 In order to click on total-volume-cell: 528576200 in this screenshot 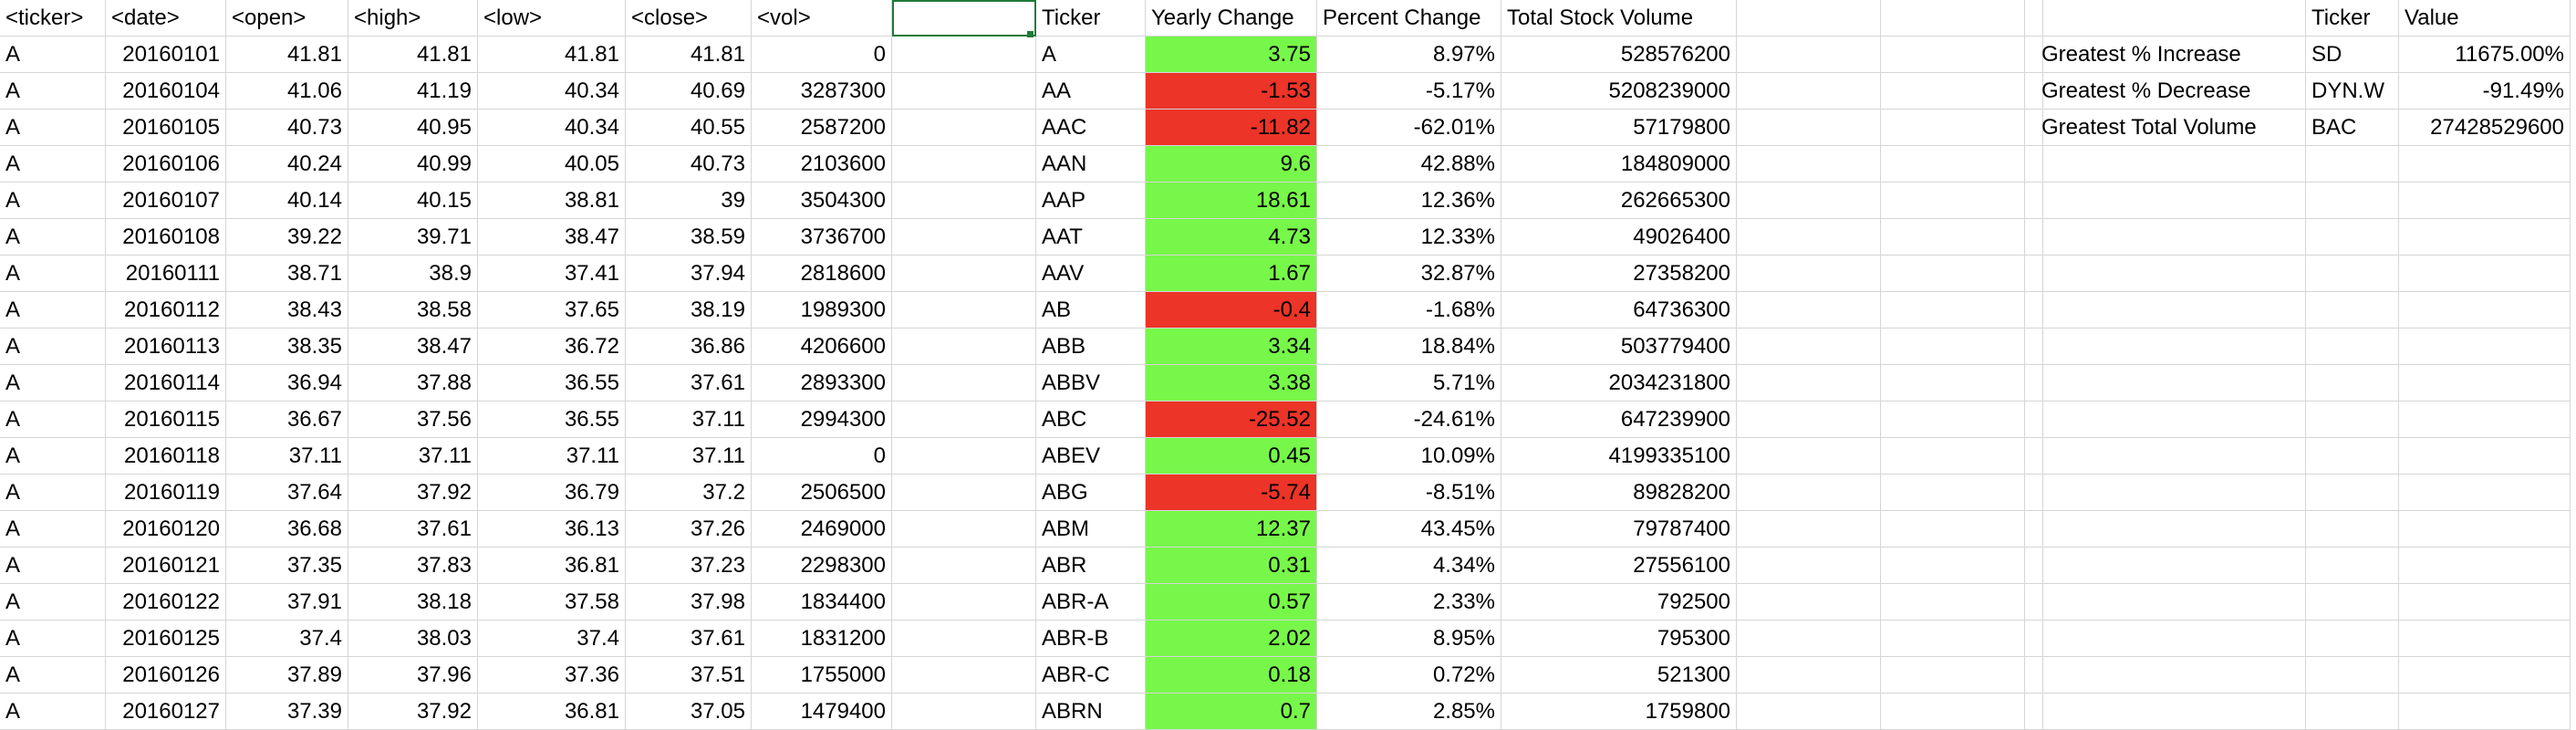, I will do `click(1619, 54)`.